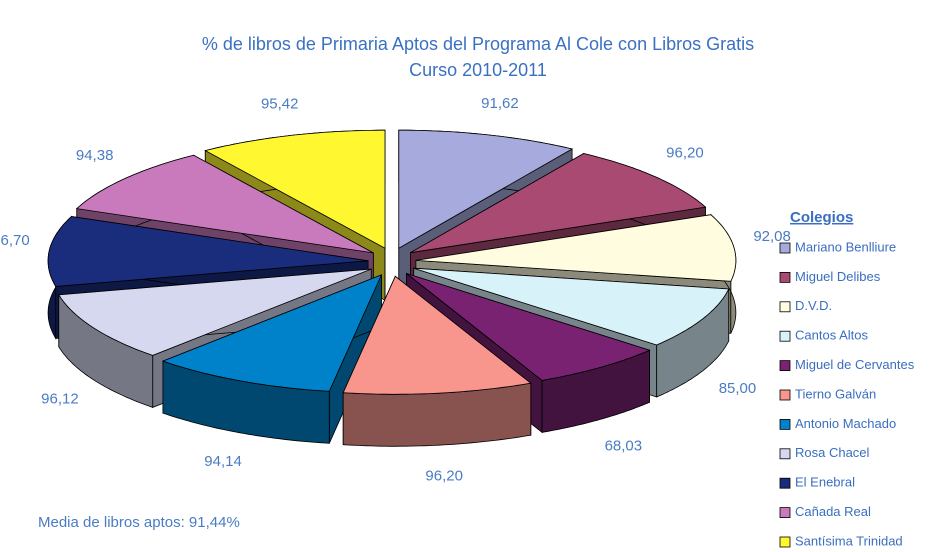 This screenshot has height=552, width=947. I want to click on legend-item: El Enebral, so click(825, 482).